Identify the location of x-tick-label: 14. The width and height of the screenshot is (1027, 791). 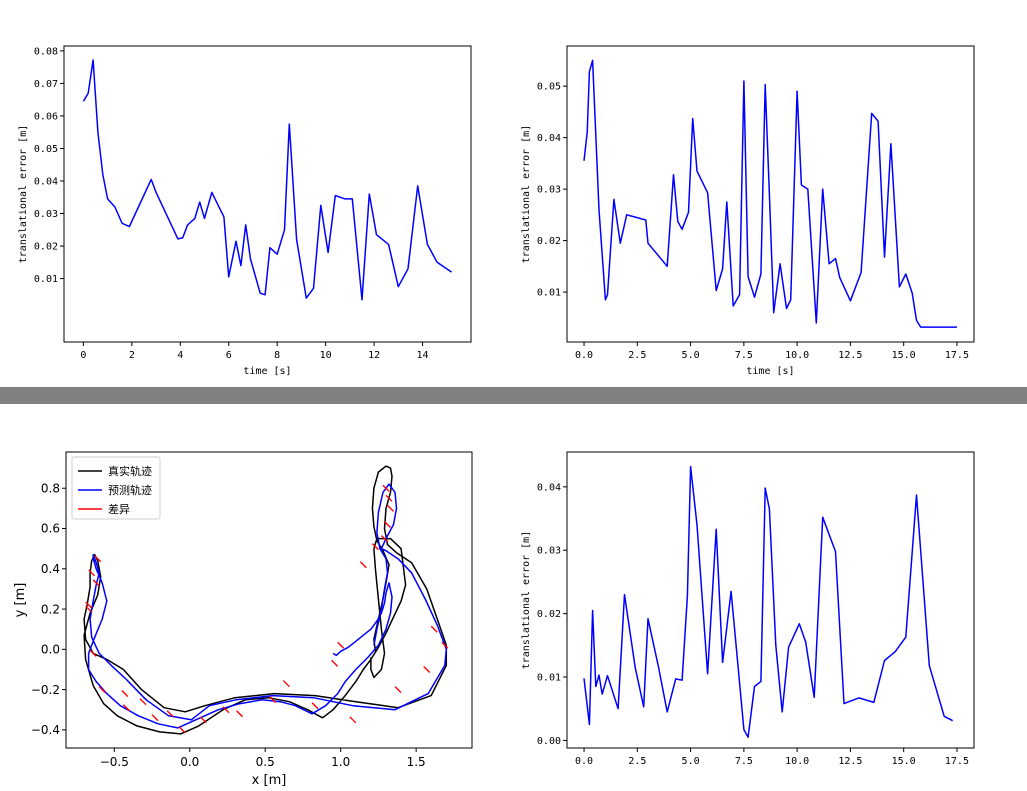
(423, 355).